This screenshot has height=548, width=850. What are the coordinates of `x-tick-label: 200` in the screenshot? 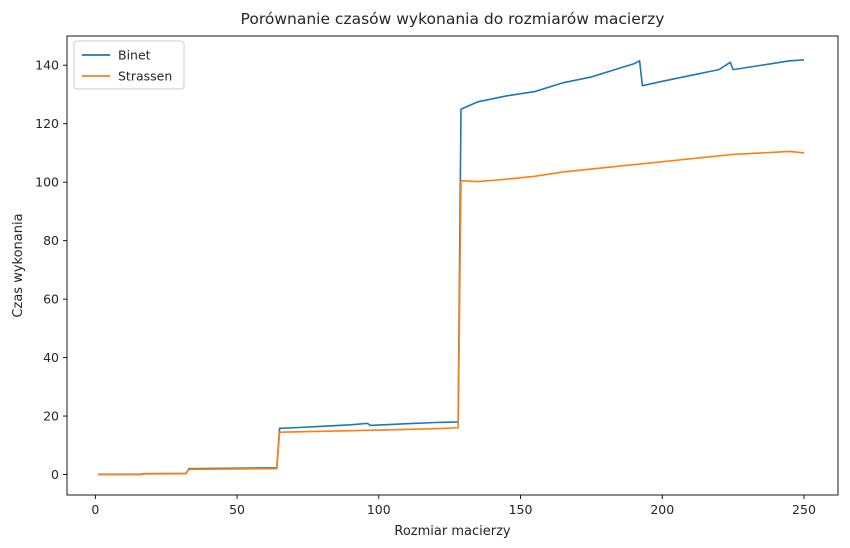 It's located at (662, 509).